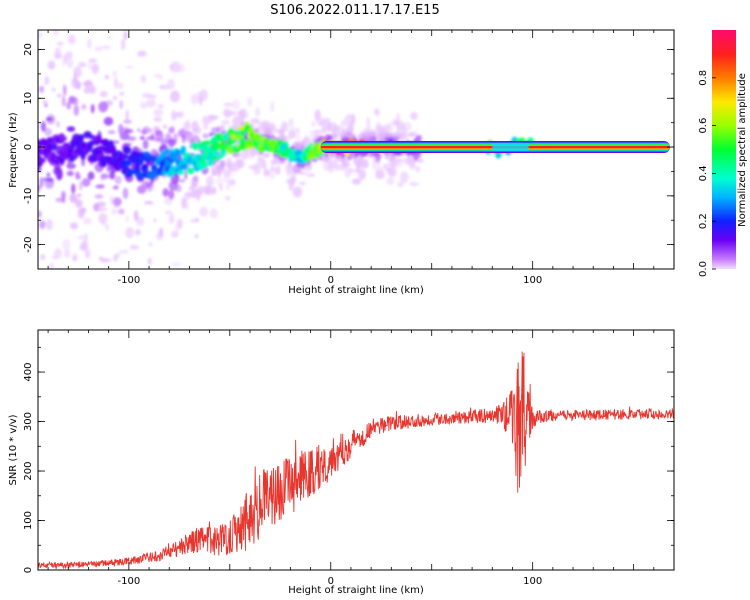  Describe the element at coordinates (28, 570) in the screenshot. I see `y-tick-label: 0` at that location.